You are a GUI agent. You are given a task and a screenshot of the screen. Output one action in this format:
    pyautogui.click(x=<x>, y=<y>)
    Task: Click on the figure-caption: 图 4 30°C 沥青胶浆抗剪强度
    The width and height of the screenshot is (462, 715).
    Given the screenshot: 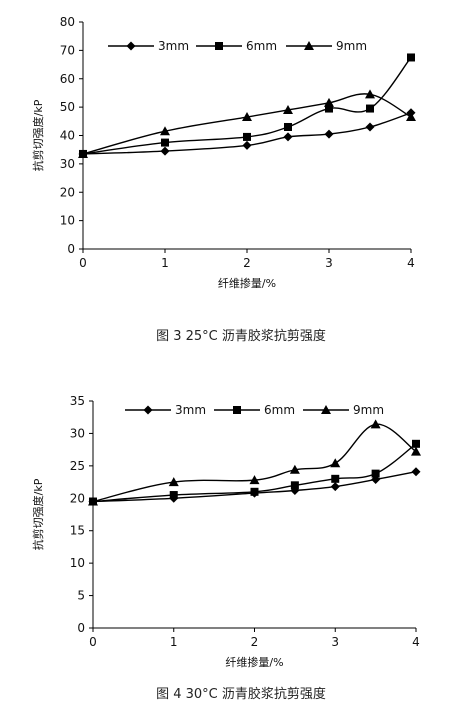 What is the action you would take?
    pyautogui.click(x=241, y=694)
    